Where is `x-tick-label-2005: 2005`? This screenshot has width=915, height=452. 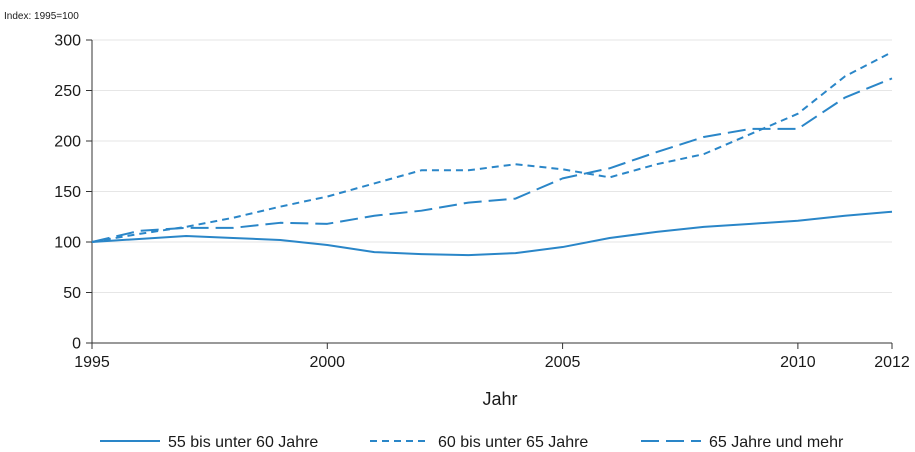 x-tick-label-2005: 2005 is located at coordinates (563, 362).